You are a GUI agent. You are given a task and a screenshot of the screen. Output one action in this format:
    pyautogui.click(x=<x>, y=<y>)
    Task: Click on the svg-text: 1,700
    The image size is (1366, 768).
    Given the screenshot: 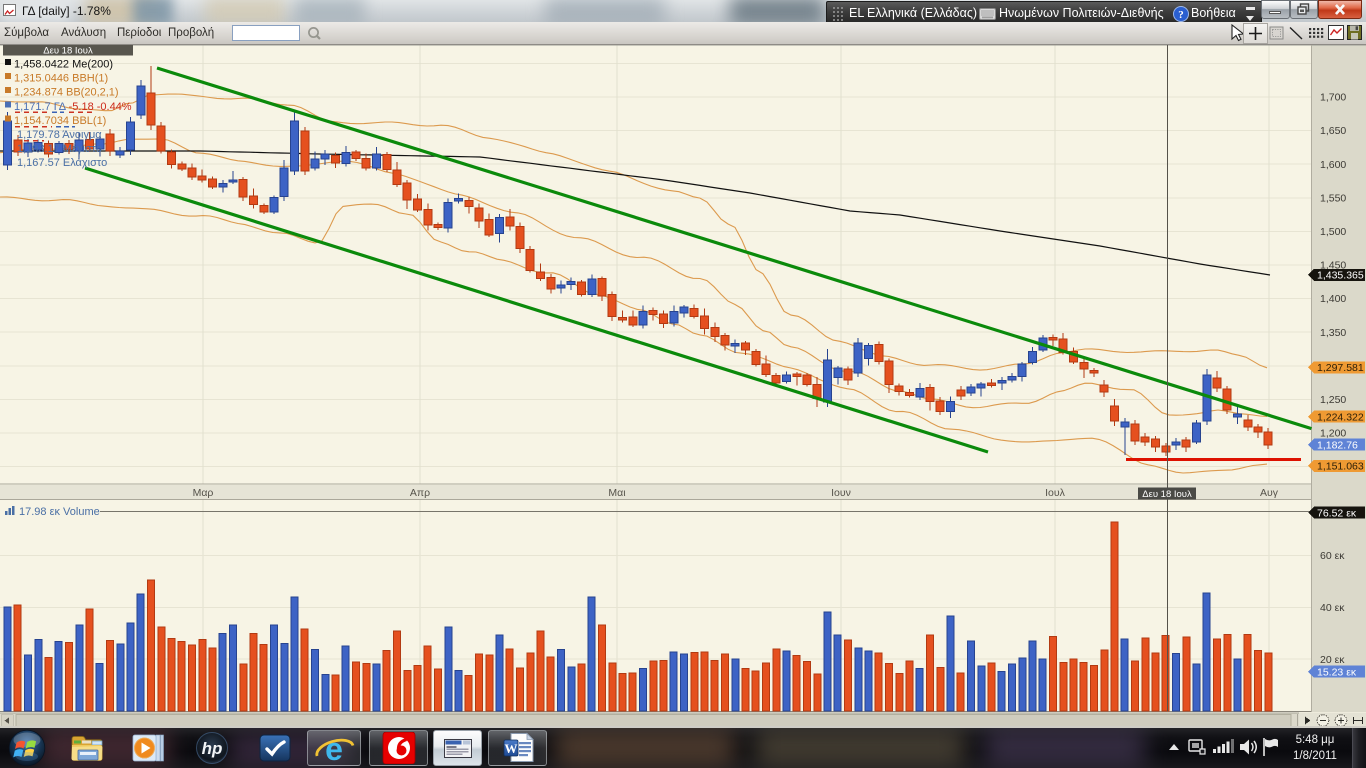 What is the action you would take?
    pyautogui.click(x=1333, y=98)
    